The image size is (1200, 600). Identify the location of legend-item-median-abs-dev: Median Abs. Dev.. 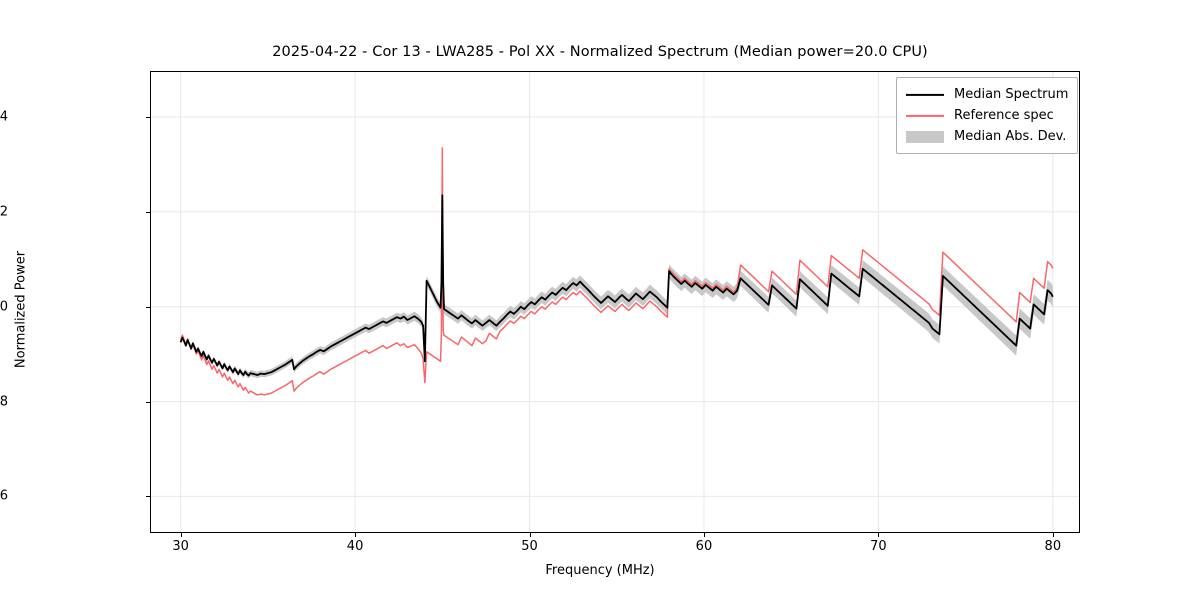
(986, 136).